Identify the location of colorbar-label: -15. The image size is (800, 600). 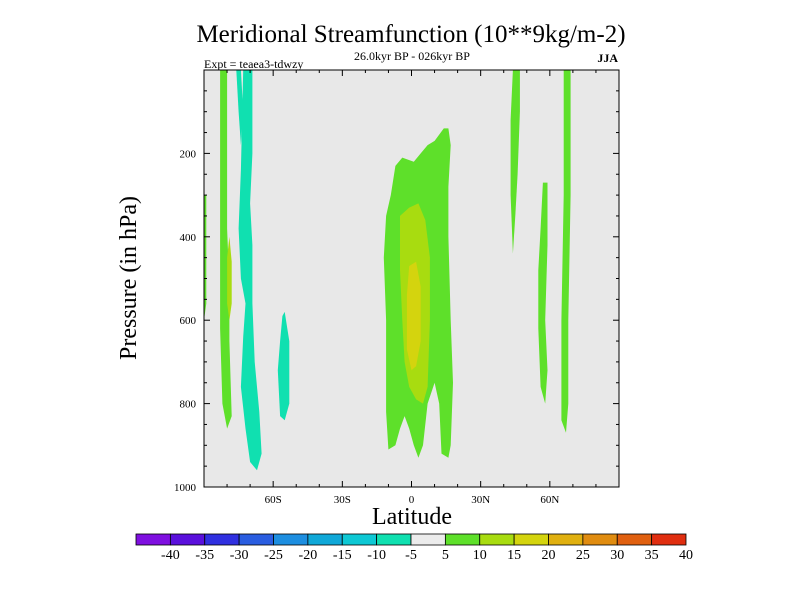
(342, 555).